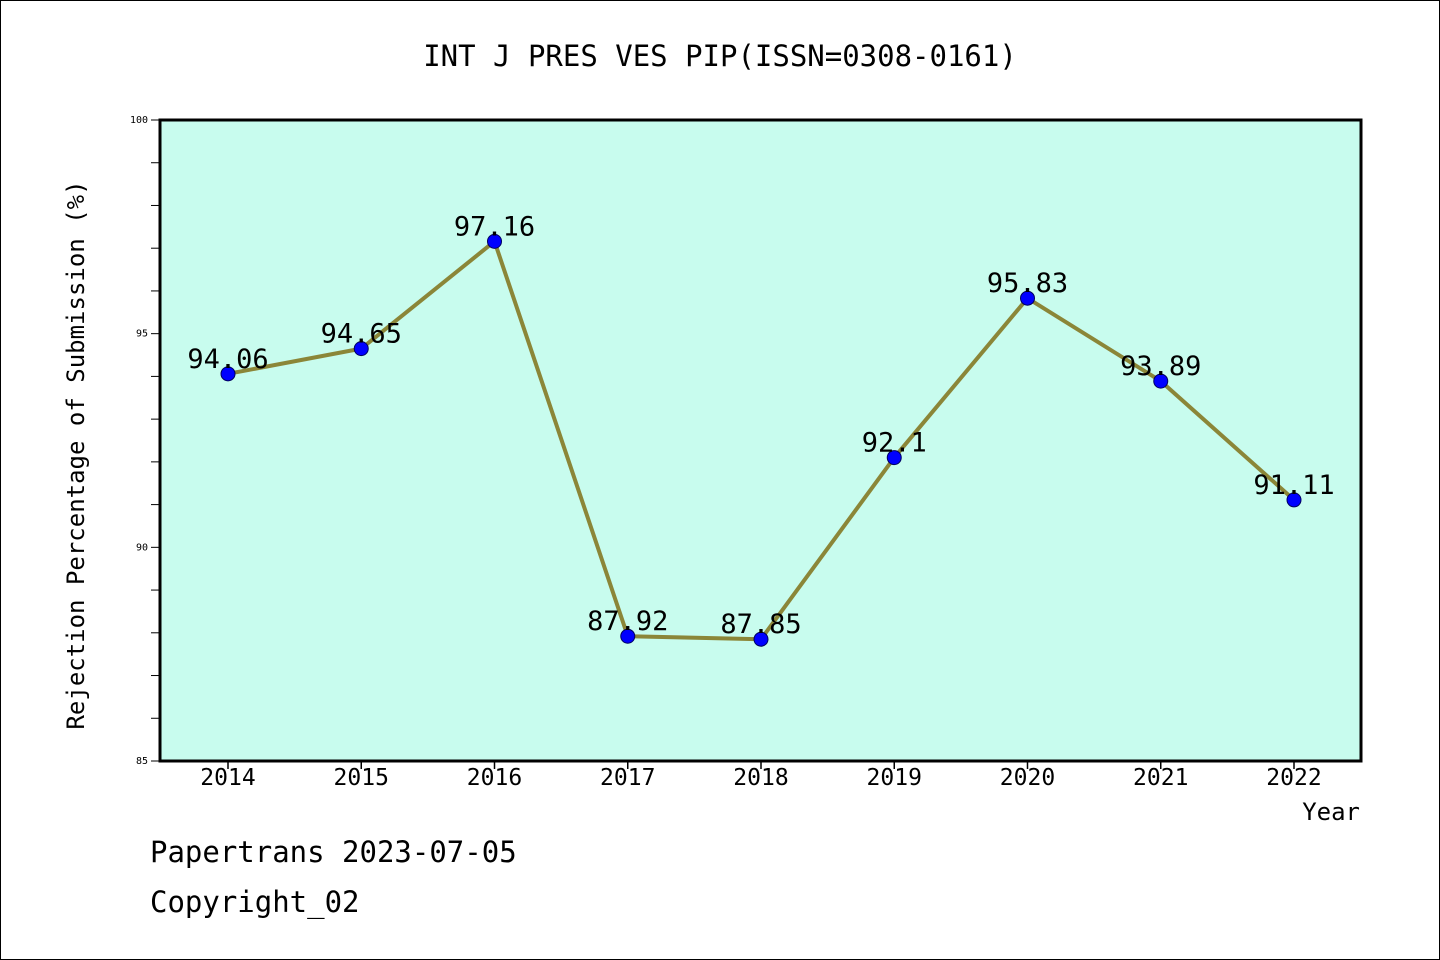 The height and width of the screenshot is (960, 1440). Describe the element at coordinates (227, 778) in the screenshot. I see `x-tick-label: 2014` at that location.